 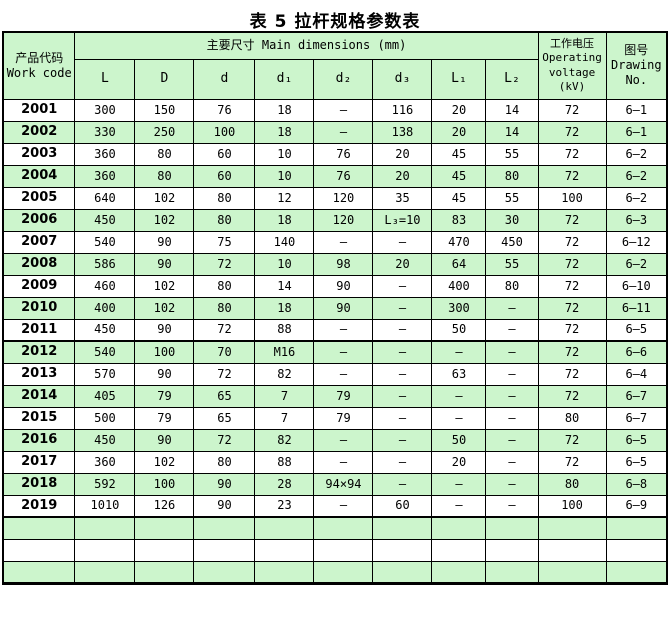 I want to click on value-cell: 70, so click(x=224, y=352).